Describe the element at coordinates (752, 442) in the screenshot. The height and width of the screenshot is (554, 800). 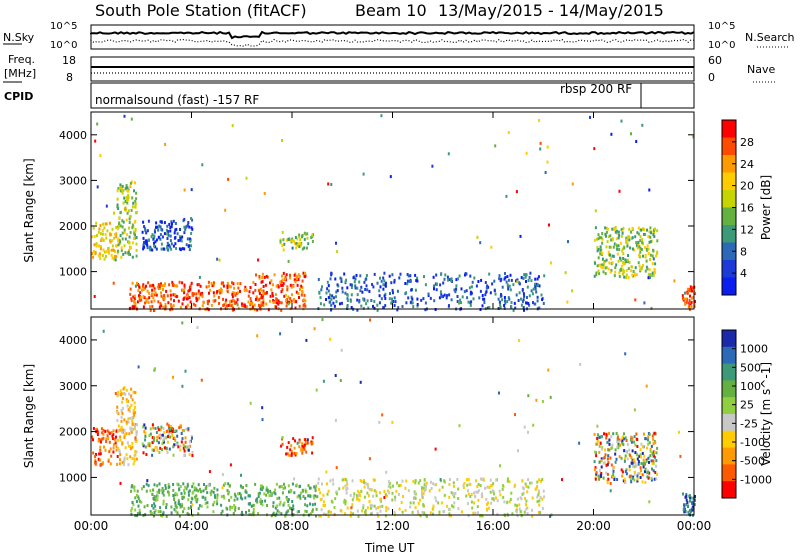
I see `colorbar-tick-label: -100` at that location.